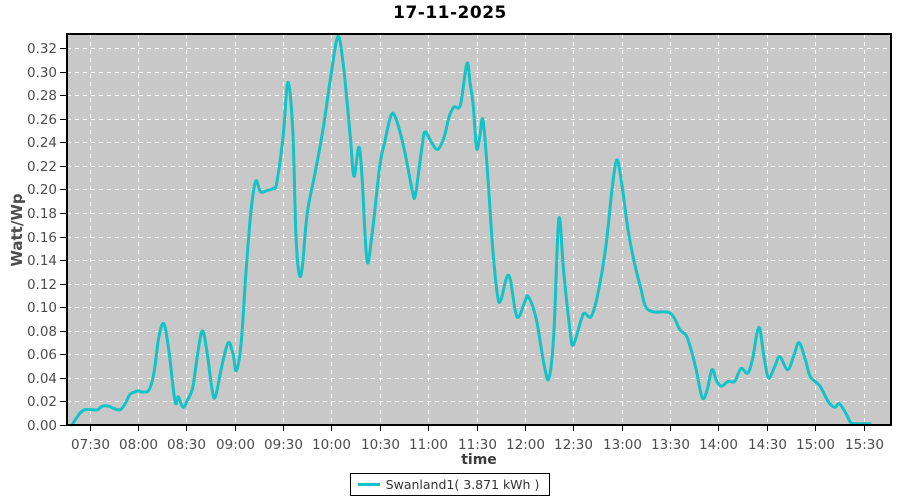 This screenshot has width=900, height=500. What do you see at coordinates (42, 49) in the screenshot?
I see `y-tick-label: 0.32` at bounding box center [42, 49].